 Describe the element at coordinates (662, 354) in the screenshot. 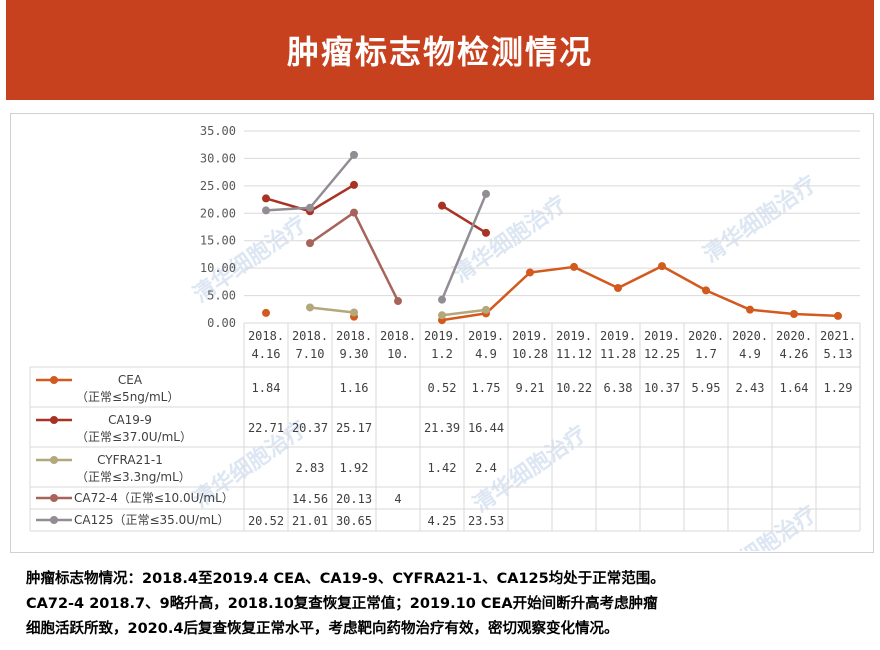

I see `x-tick-label: 12.25` at that location.